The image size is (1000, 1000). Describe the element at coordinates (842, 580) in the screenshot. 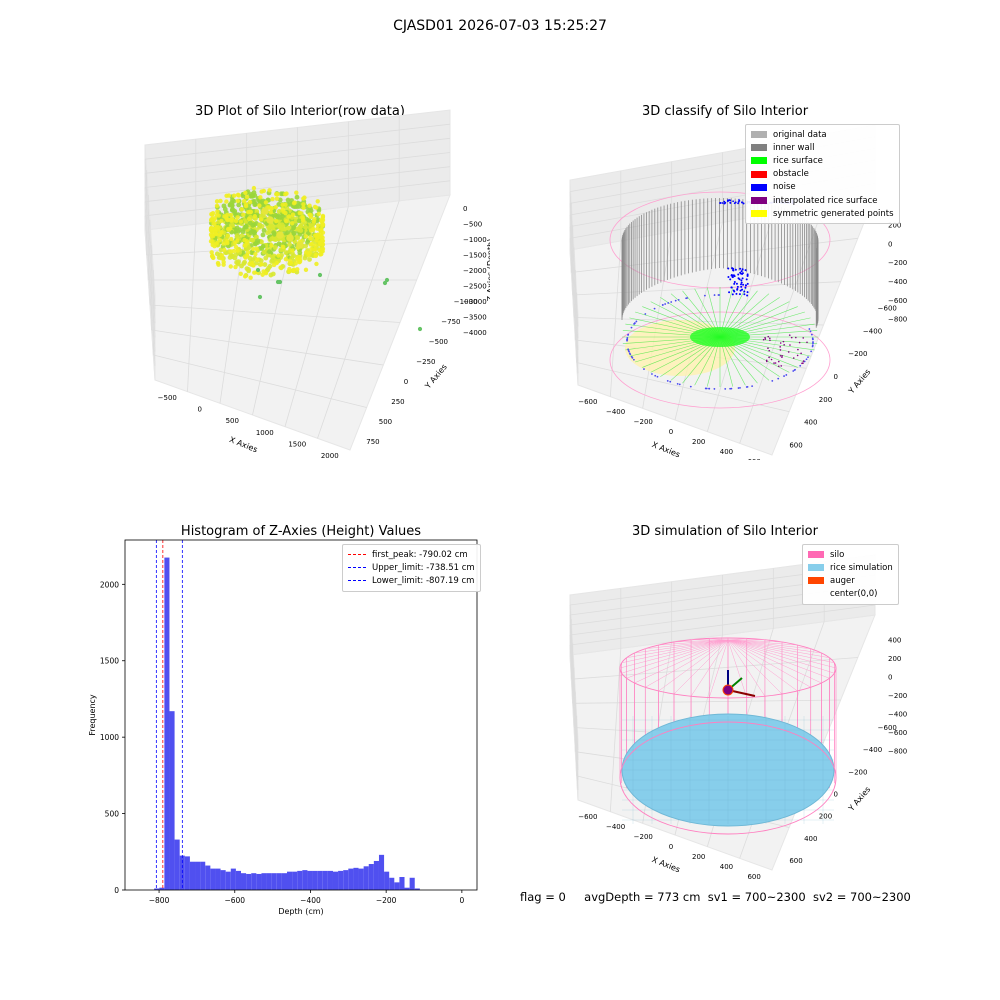

I see `legend-label: auger` at that location.